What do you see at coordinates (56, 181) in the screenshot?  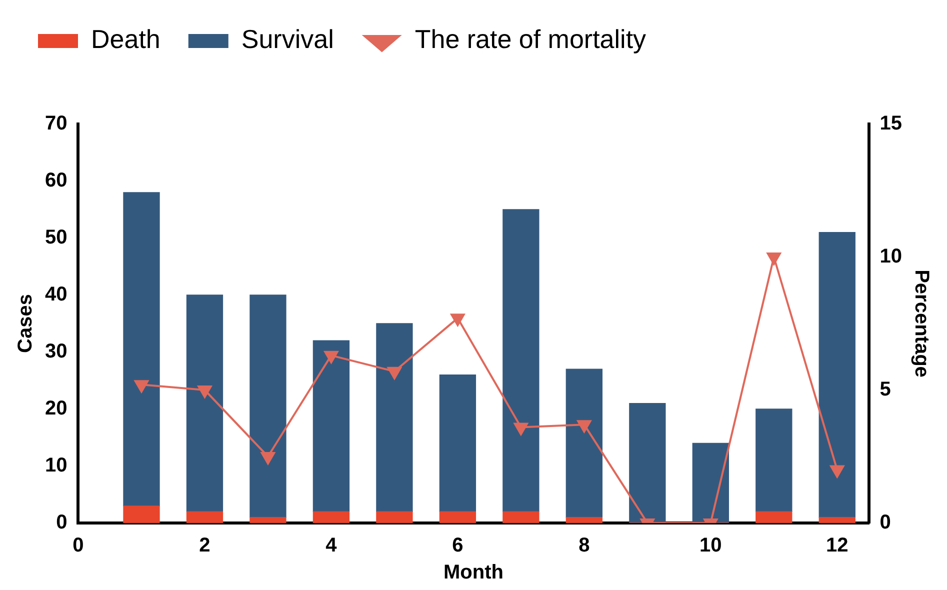 I see `y-tick-label: 60` at bounding box center [56, 181].